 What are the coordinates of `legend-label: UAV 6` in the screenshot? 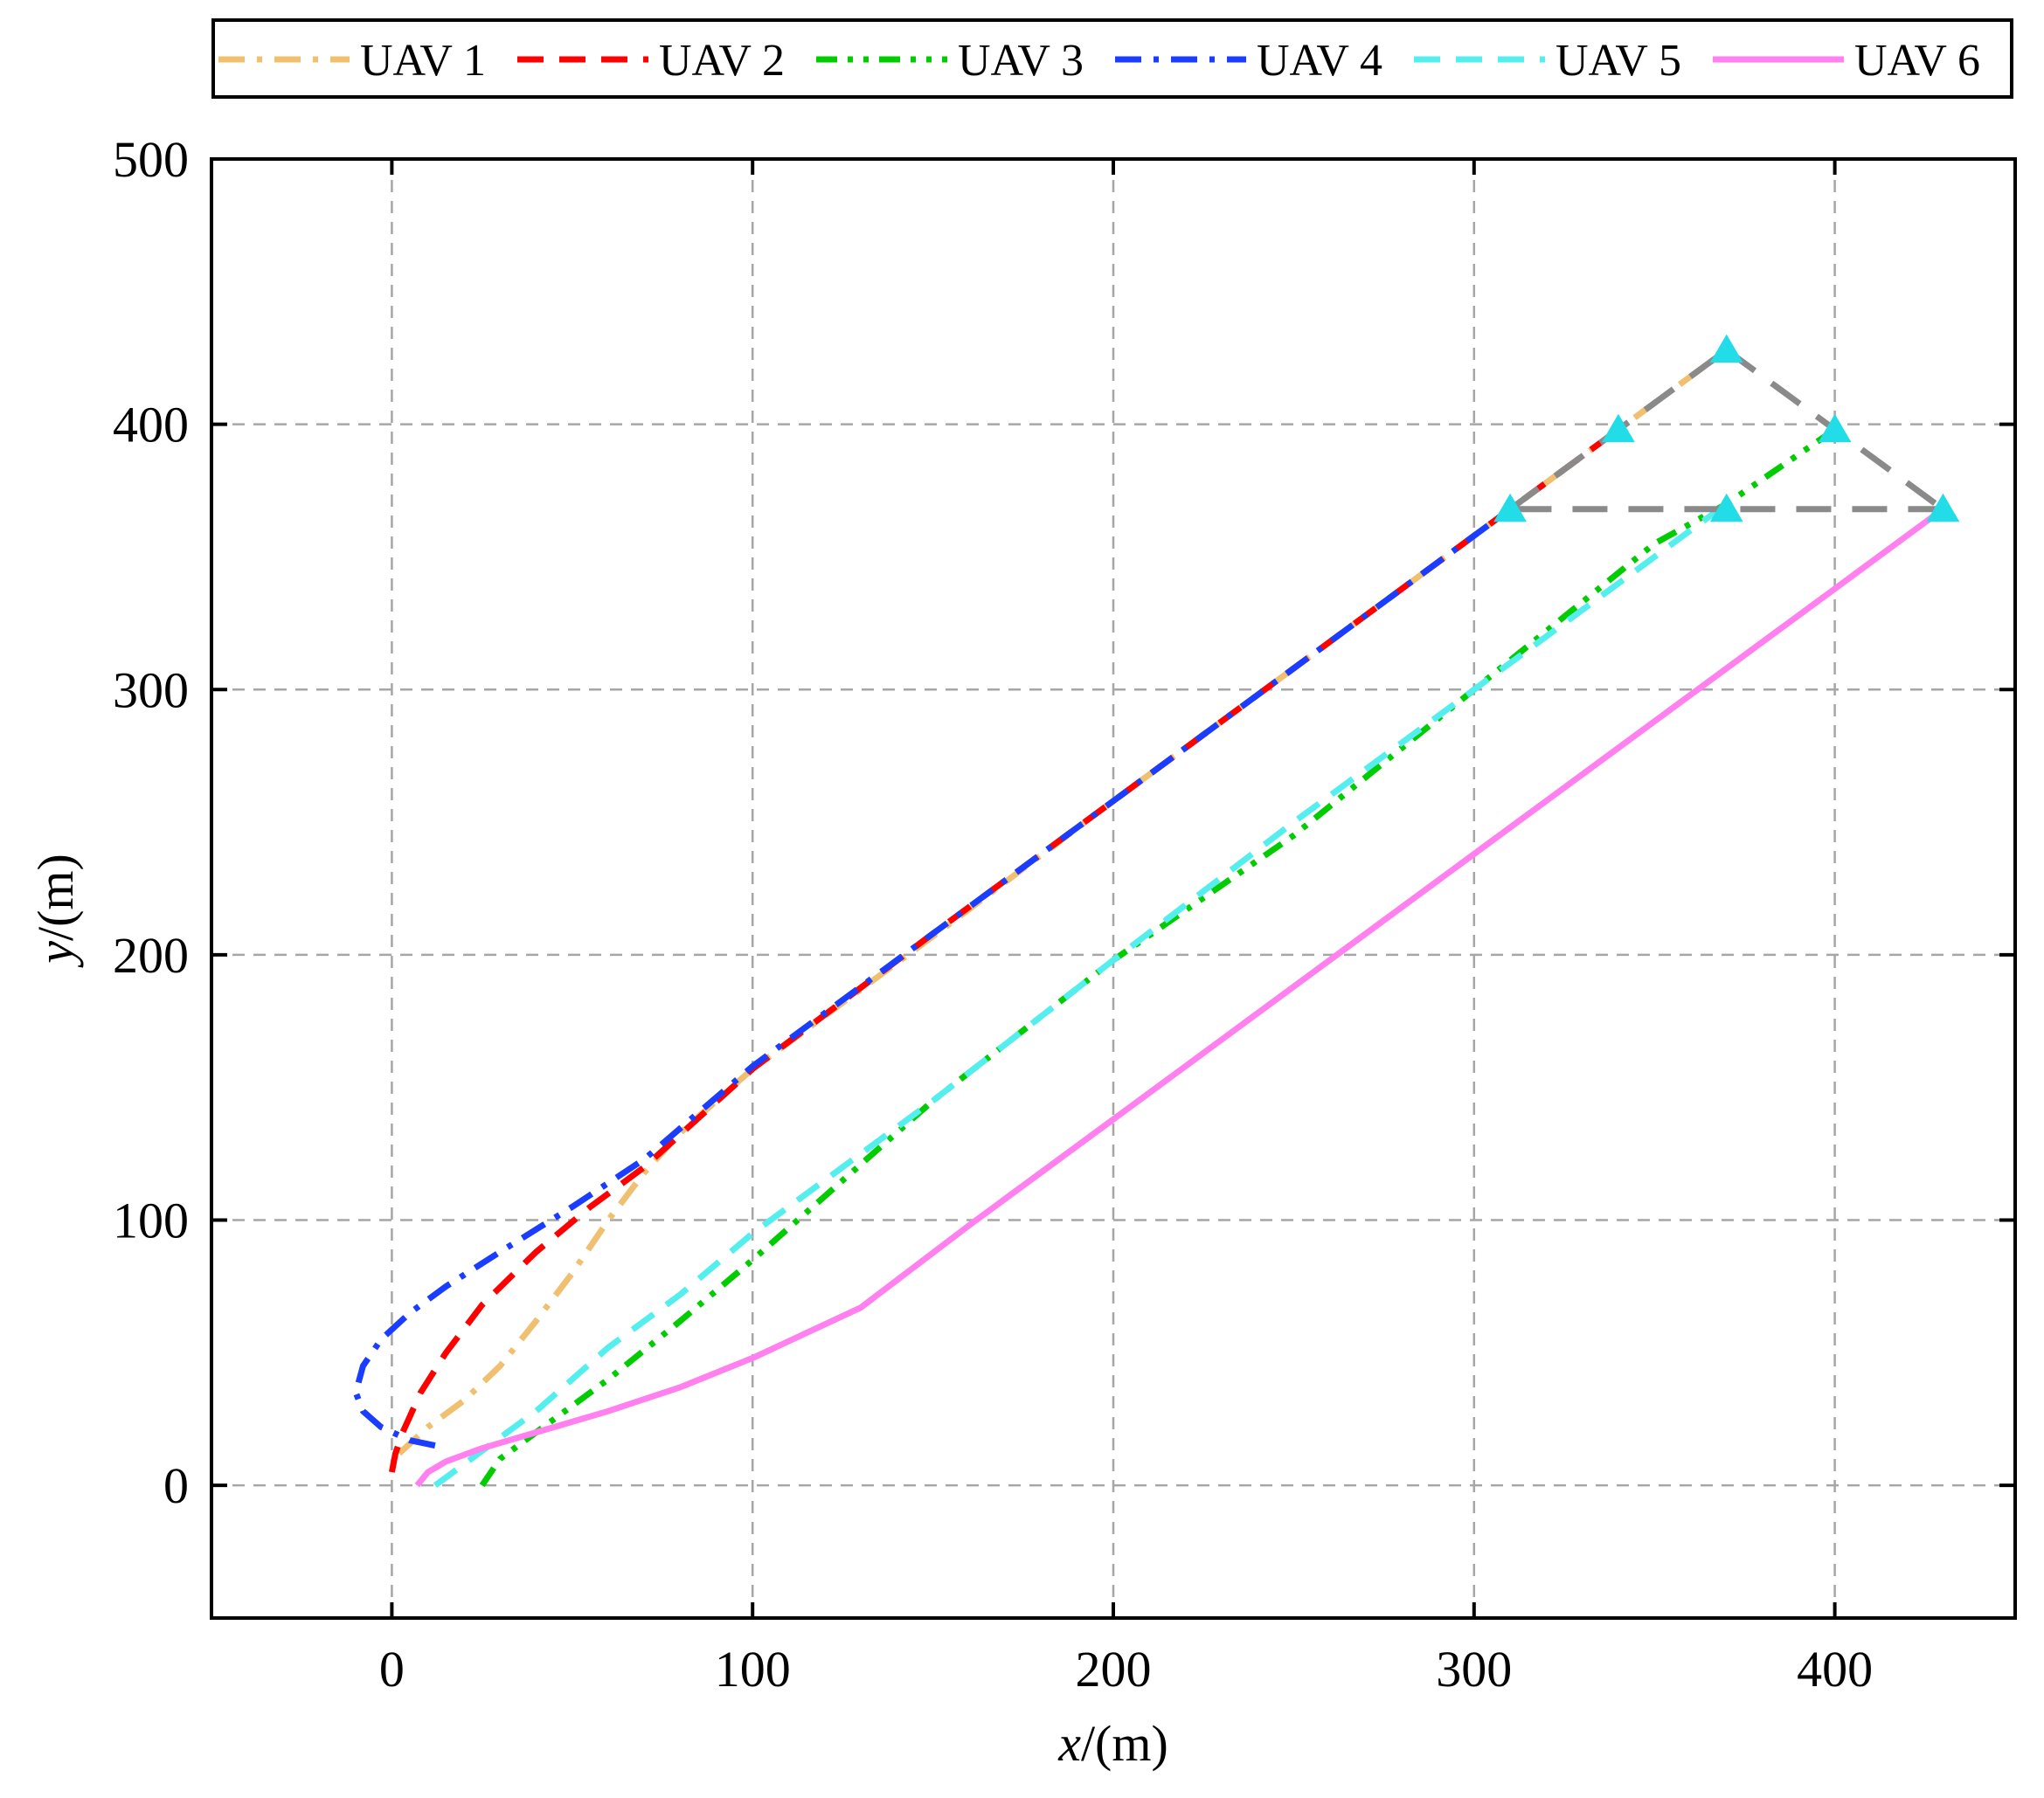 It's located at (1917, 61).